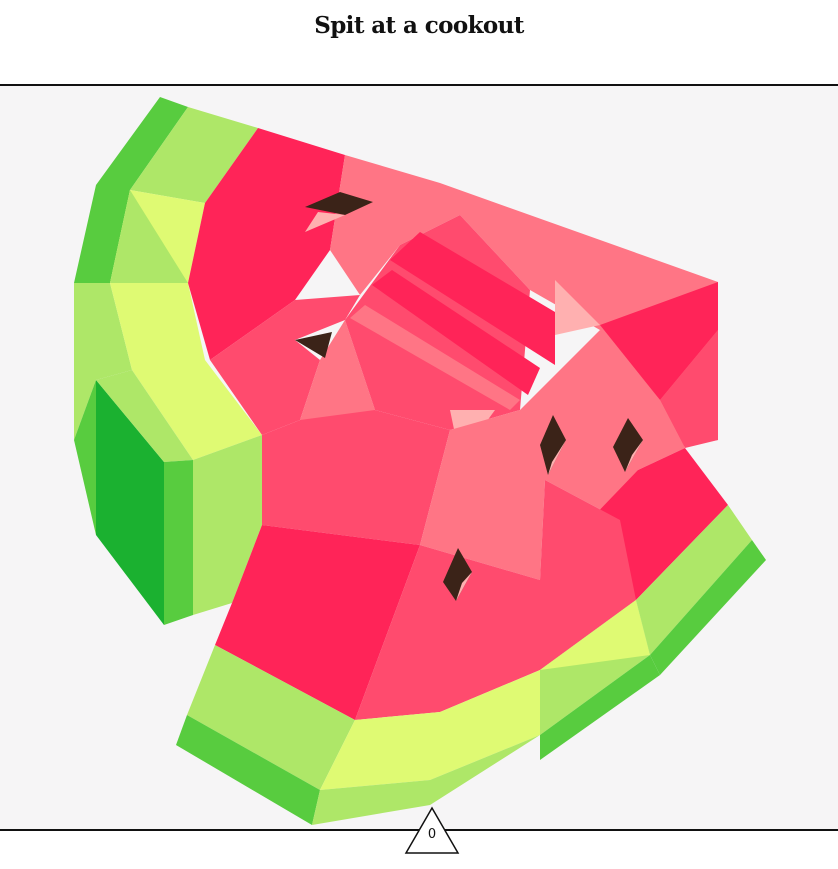 This screenshot has width=838, height=869. I want to click on counter-value: 0, so click(432, 834).